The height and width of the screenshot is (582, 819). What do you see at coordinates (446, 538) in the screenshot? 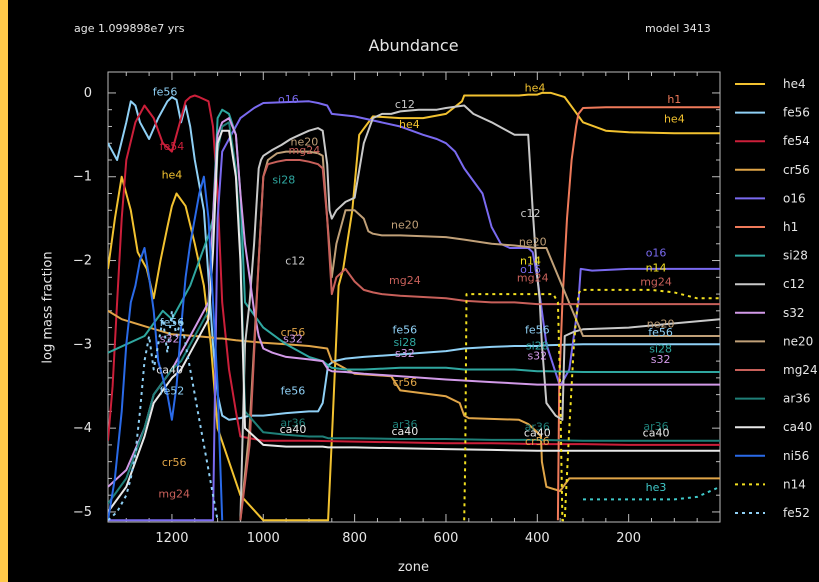
I see `x-tick-label: 600` at bounding box center [446, 538].